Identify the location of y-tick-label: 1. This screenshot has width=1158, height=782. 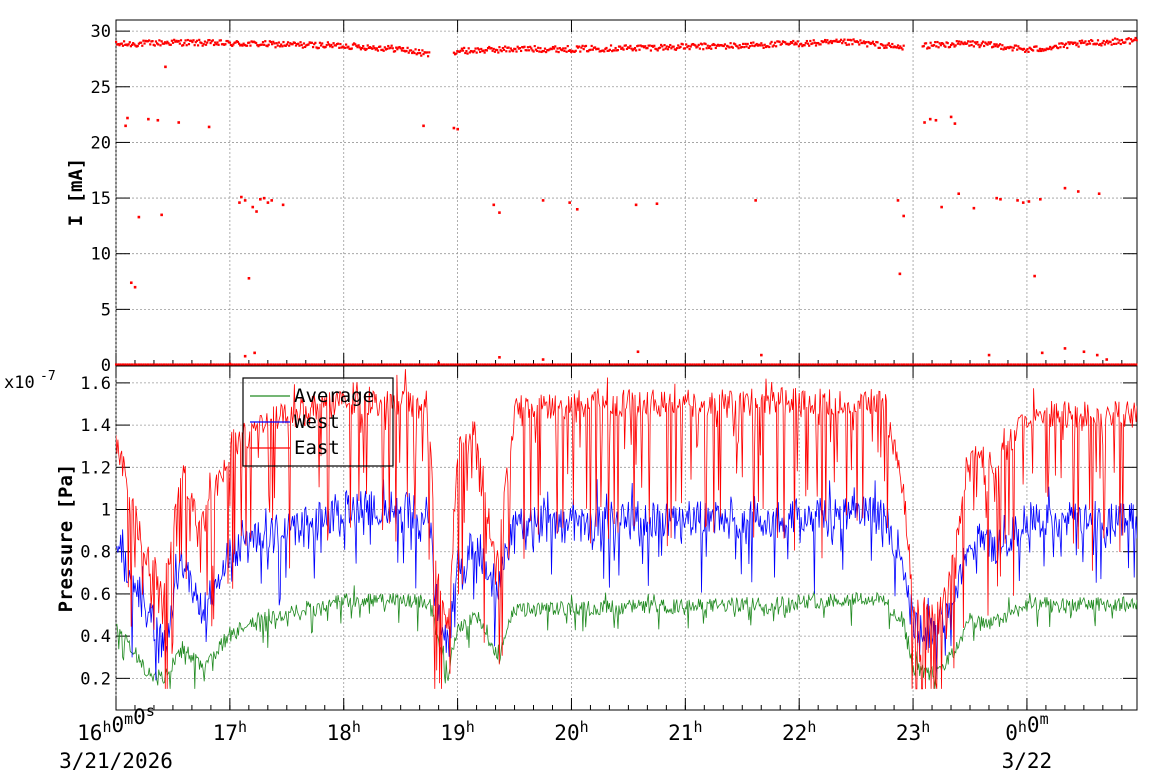
(106, 511).